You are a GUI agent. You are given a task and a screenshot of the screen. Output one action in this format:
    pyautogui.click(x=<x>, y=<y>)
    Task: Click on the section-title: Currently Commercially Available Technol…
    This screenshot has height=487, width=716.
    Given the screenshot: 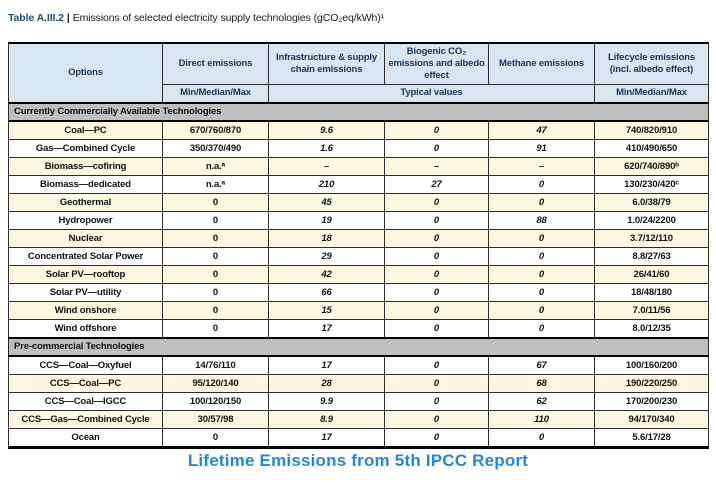 What is the action you would take?
    pyautogui.click(x=358, y=111)
    